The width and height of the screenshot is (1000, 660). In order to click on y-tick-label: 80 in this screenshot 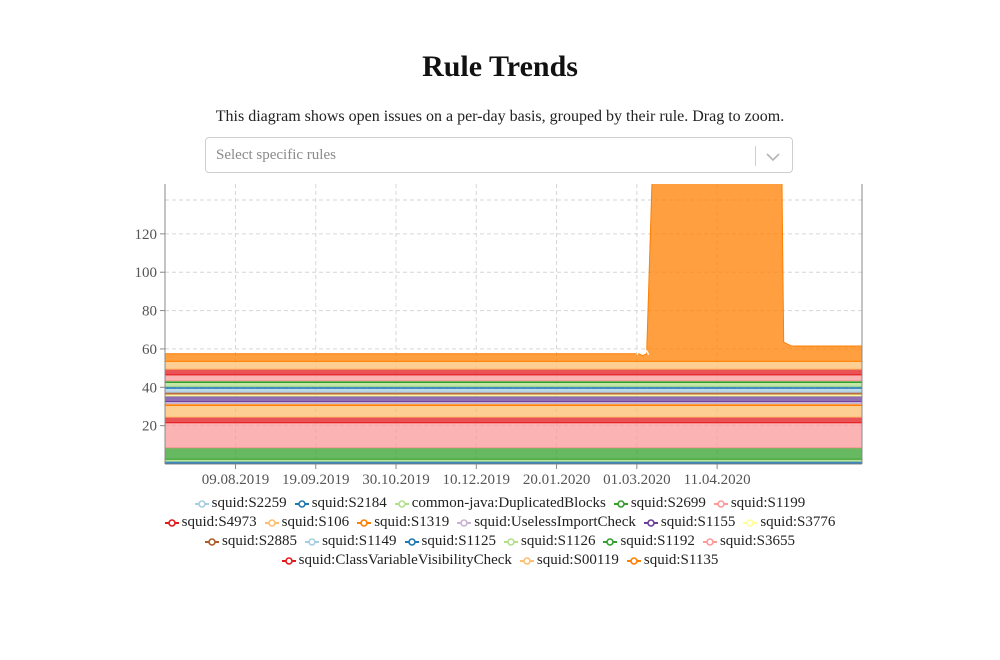, I will do `click(149, 312)`.